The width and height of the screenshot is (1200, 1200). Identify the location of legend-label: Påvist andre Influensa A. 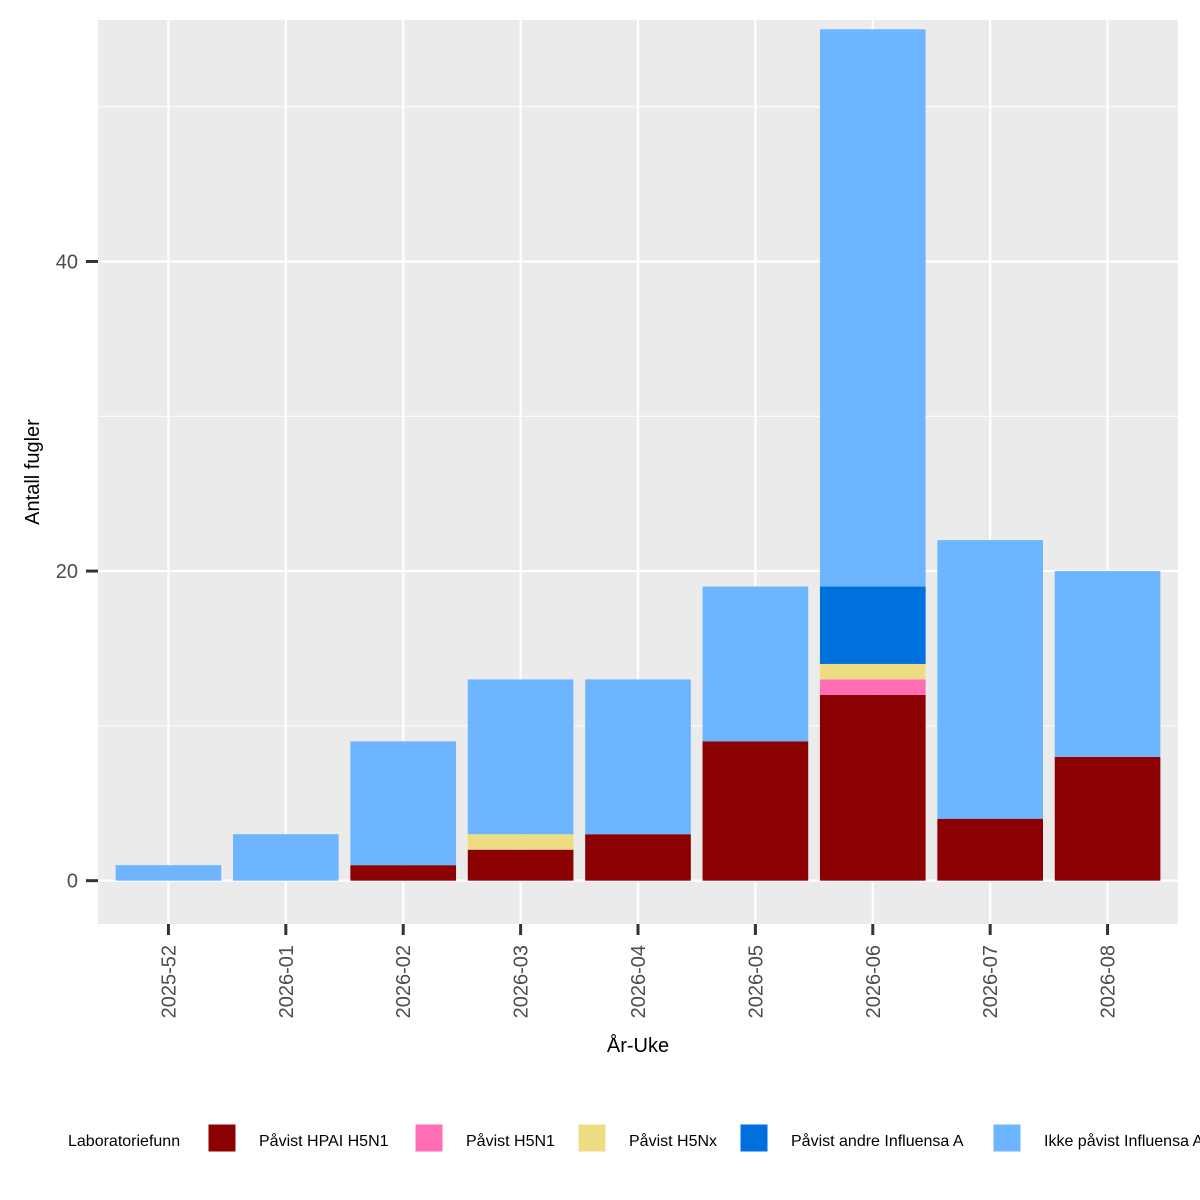
(877, 1141).